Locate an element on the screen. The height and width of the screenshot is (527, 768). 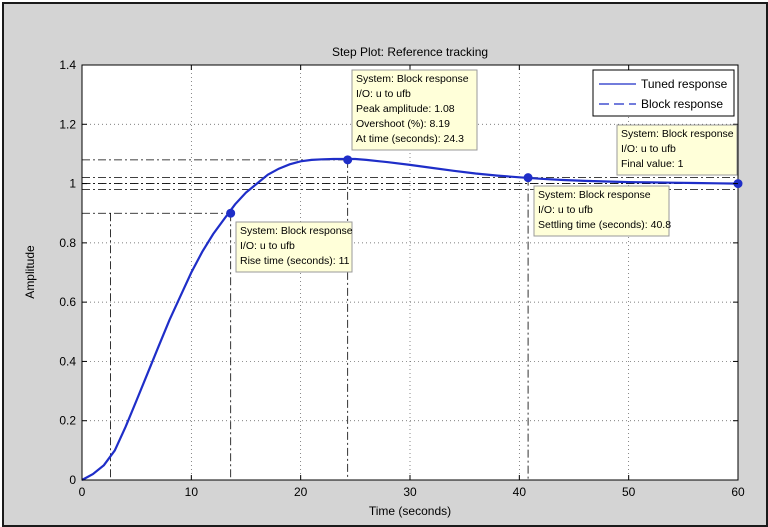
y-axis-label: Amplitude is located at coordinates (30, 272).